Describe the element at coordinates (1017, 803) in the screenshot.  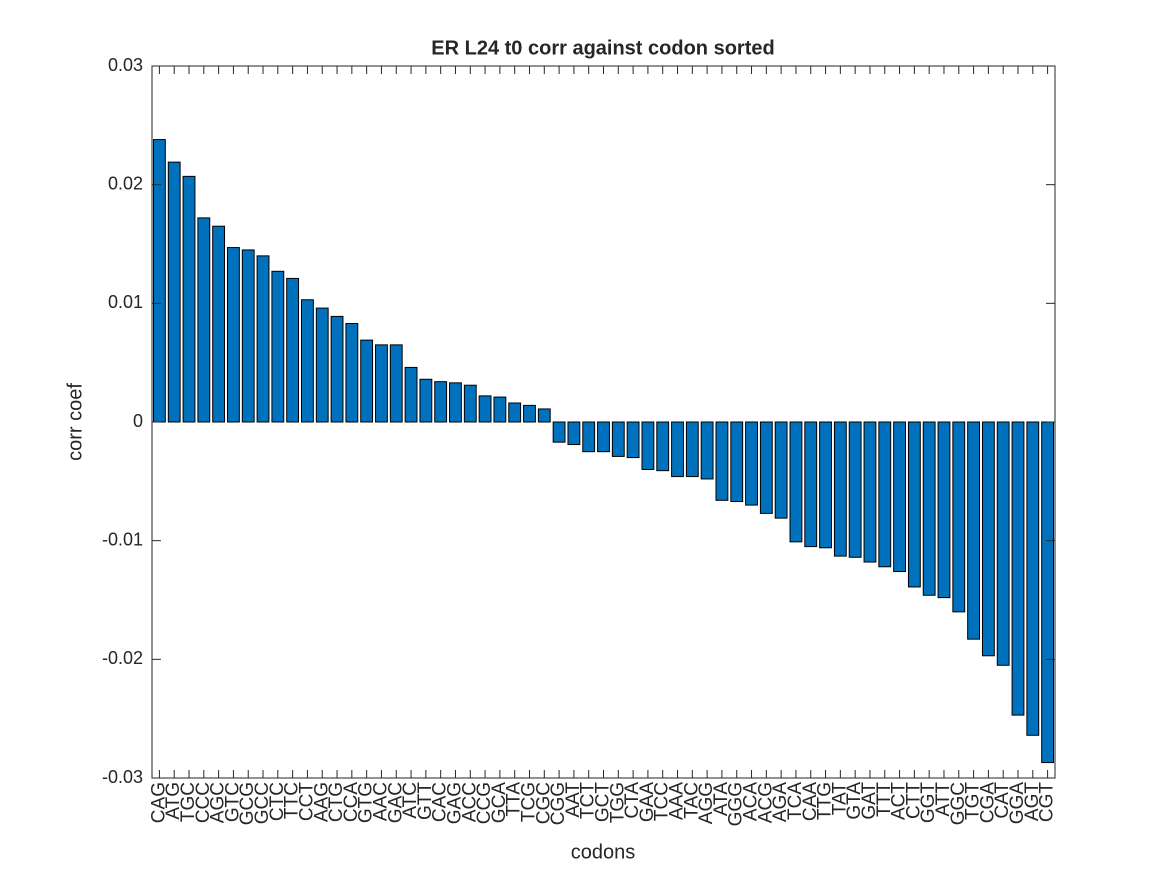
I see `x-tick-label: GGA` at that location.